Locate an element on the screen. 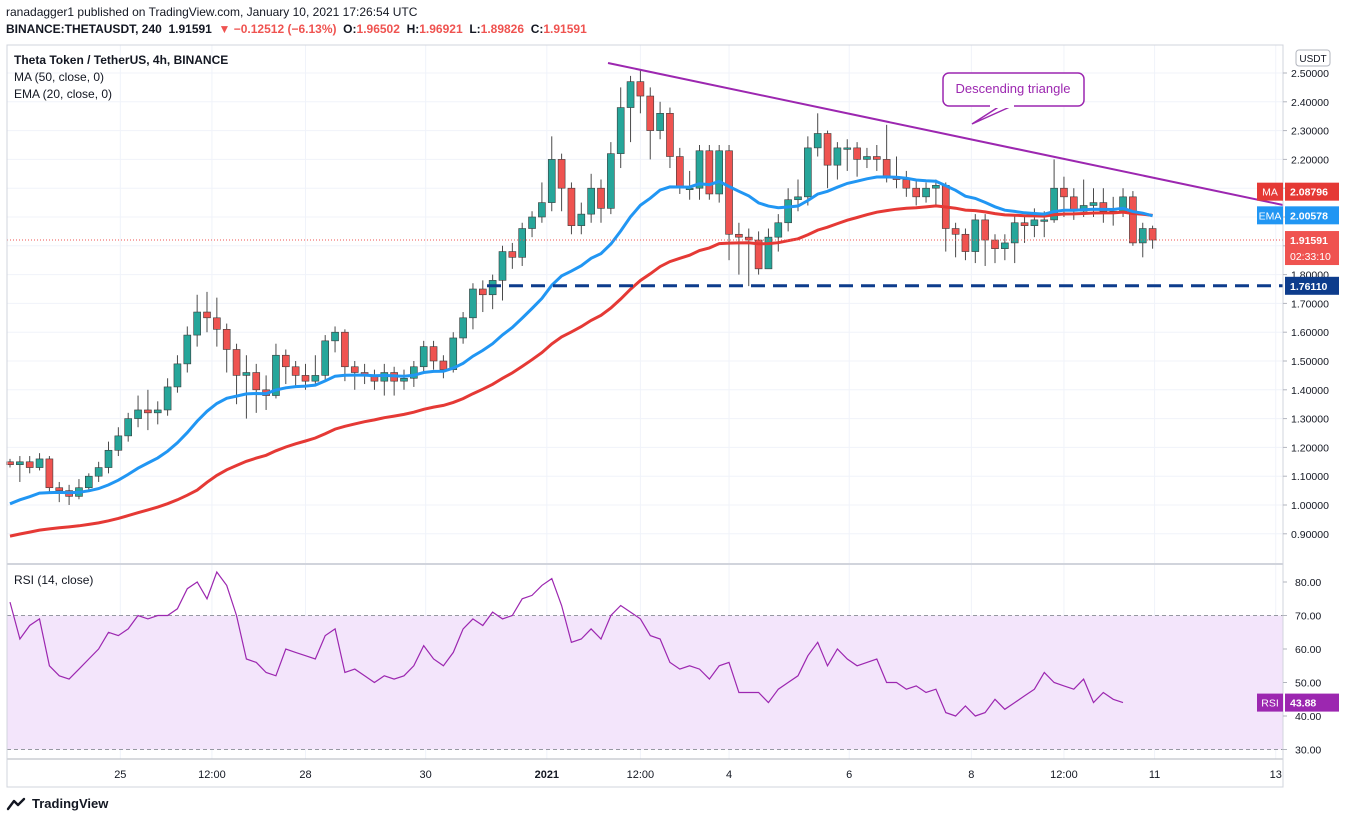  open-value: 1.96502 is located at coordinates (378, 29).